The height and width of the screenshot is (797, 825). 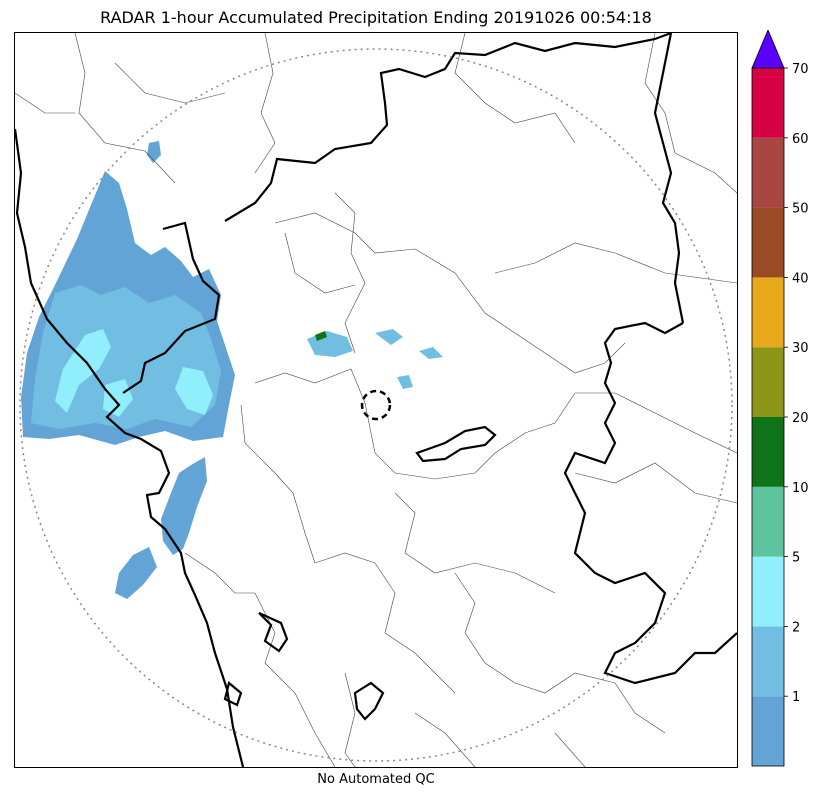 I want to click on echo-west-heavy, so click(x=134, y=373).